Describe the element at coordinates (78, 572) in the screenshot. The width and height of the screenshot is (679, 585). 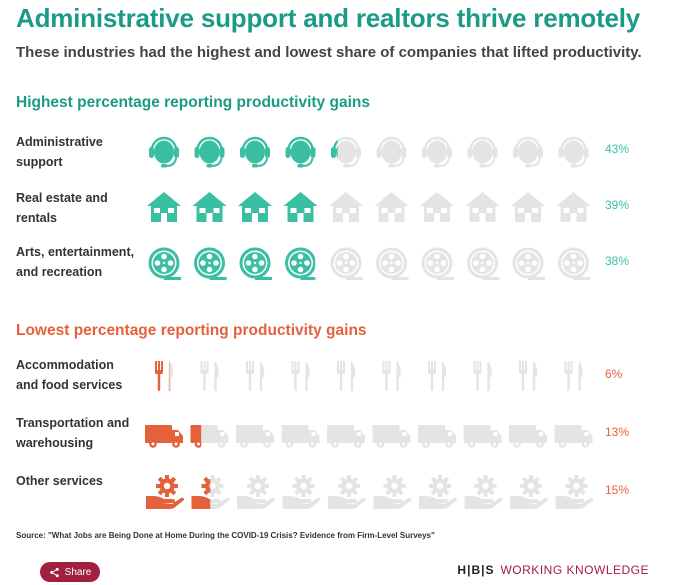
I see `share-label: Share` at that location.